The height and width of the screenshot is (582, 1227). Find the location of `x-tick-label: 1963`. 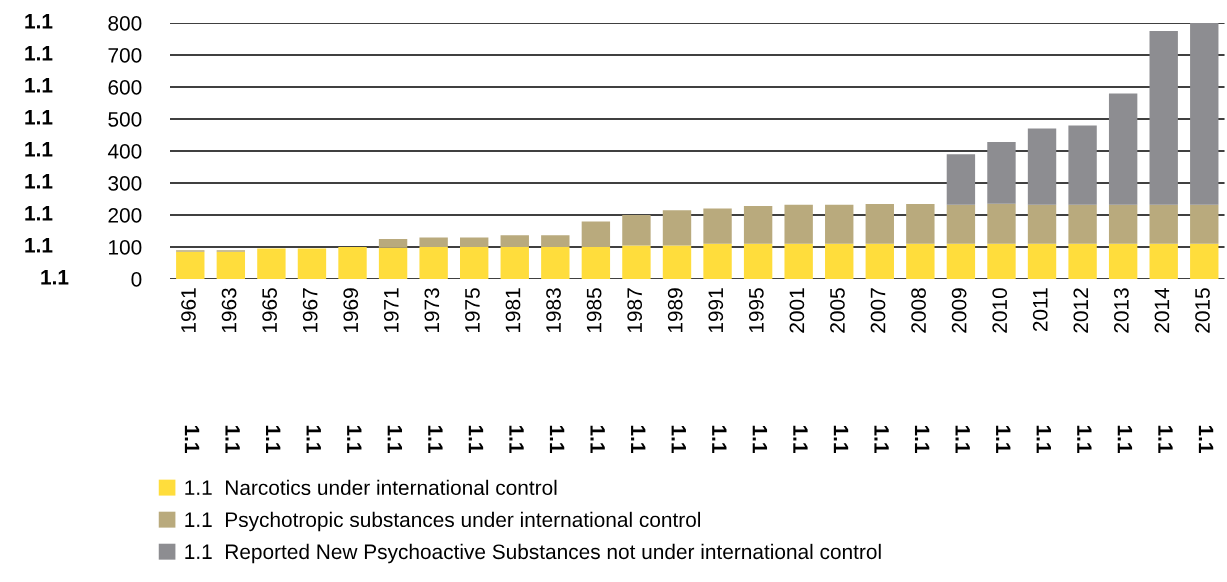

x-tick-label: 1963 is located at coordinates (229, 310).